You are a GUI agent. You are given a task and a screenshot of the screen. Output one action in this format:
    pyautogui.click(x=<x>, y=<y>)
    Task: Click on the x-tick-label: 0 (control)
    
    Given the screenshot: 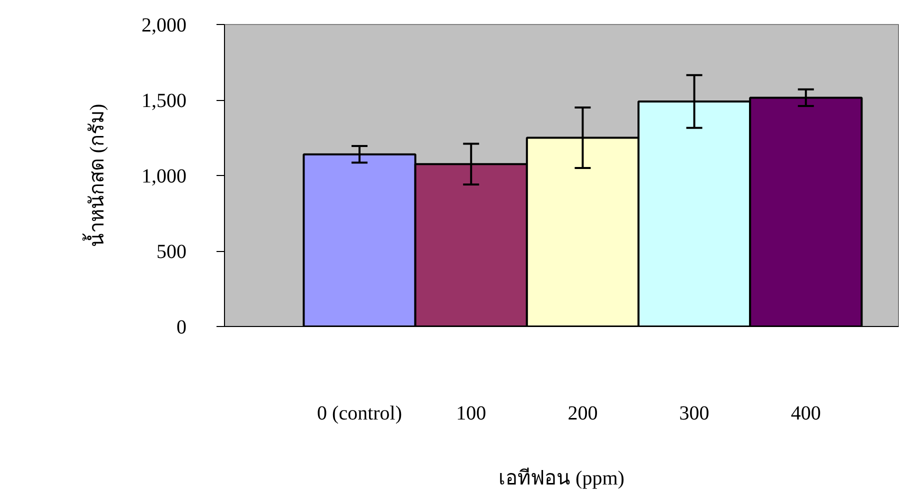 What is the action you would take?
    pyautogui.click(x=359, y=413)
    